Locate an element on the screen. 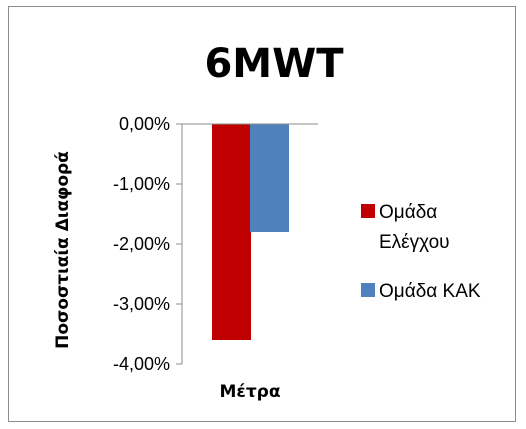 Image resolution: width=526 pixels, height=429 pixels. y-tick-label: 0,00% is located at coordinates (144, 124).